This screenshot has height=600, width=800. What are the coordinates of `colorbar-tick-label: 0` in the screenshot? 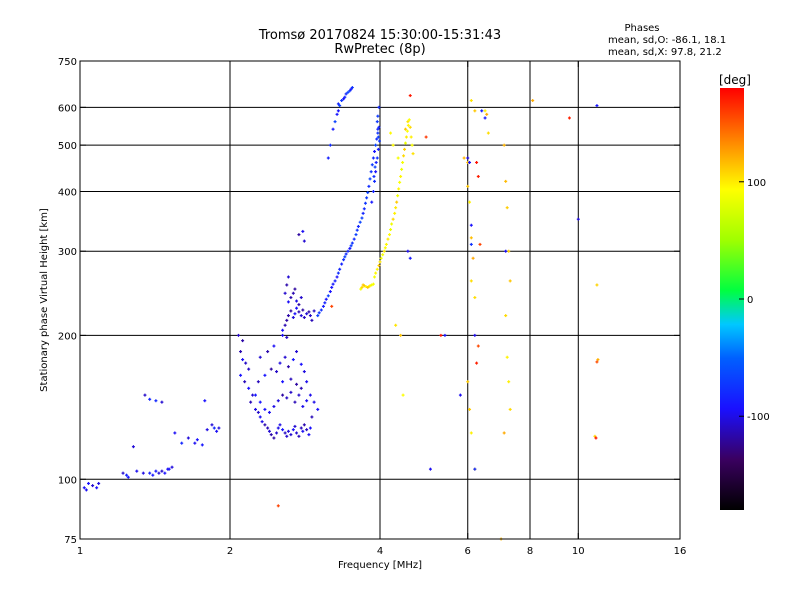 It's located at (750, 300).